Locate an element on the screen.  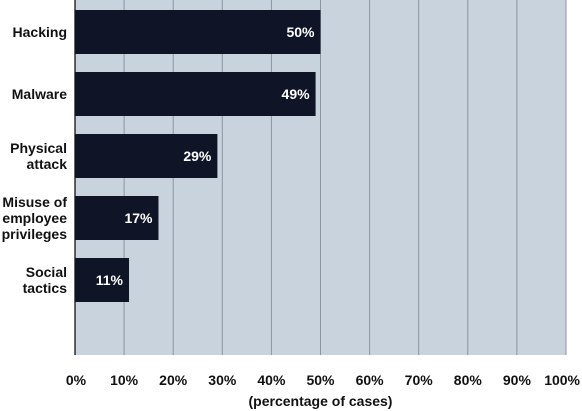
data-label: 29% is located at coordinates (197, 156).